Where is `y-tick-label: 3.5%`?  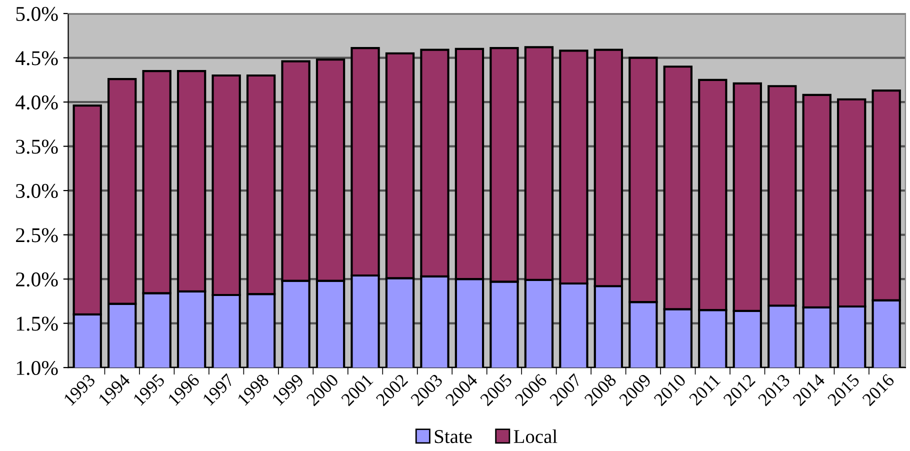 y-tick-label: 3.5% is located at coordinates (37, 147).